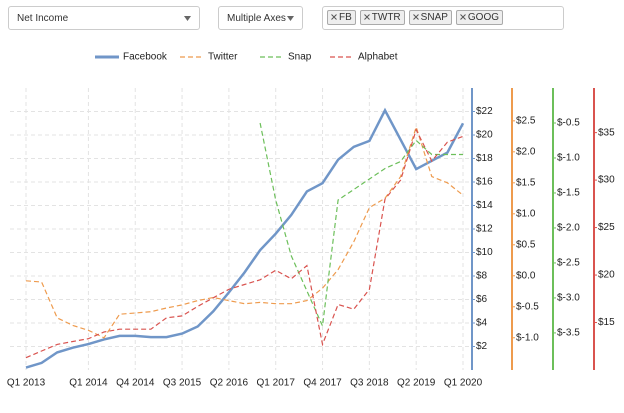 This screenshot has width=624, height=413. What do you see at coordinates (434, 17) in the screenshot?
I see `ticker-label: SNAP` at bounding box center [434, 17].